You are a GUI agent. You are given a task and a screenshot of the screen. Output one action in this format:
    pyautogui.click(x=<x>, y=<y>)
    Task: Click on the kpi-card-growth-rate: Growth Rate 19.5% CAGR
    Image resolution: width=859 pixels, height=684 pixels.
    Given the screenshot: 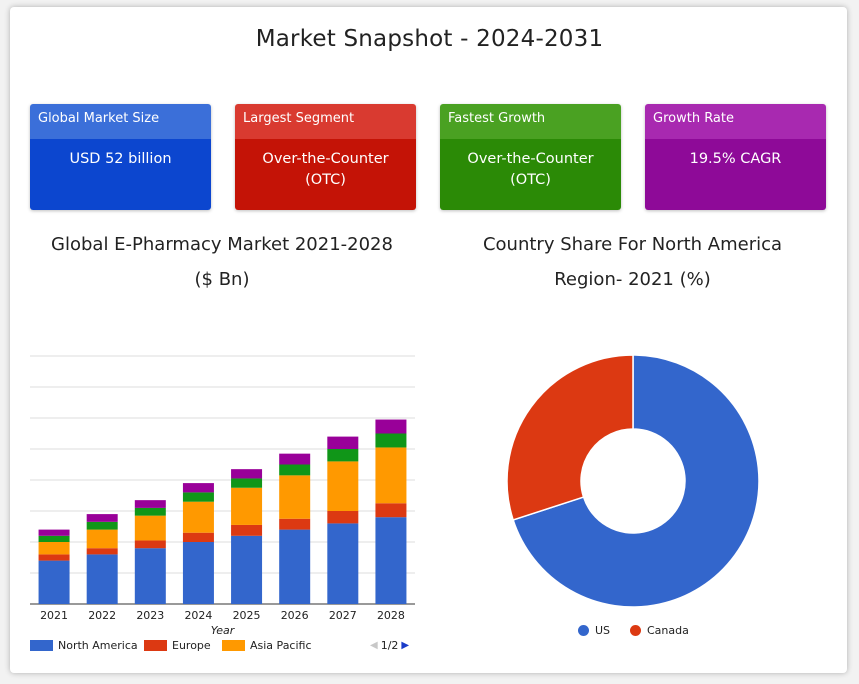 What is the action you would take?
    pyautogui.click(x=735, y=157)
    